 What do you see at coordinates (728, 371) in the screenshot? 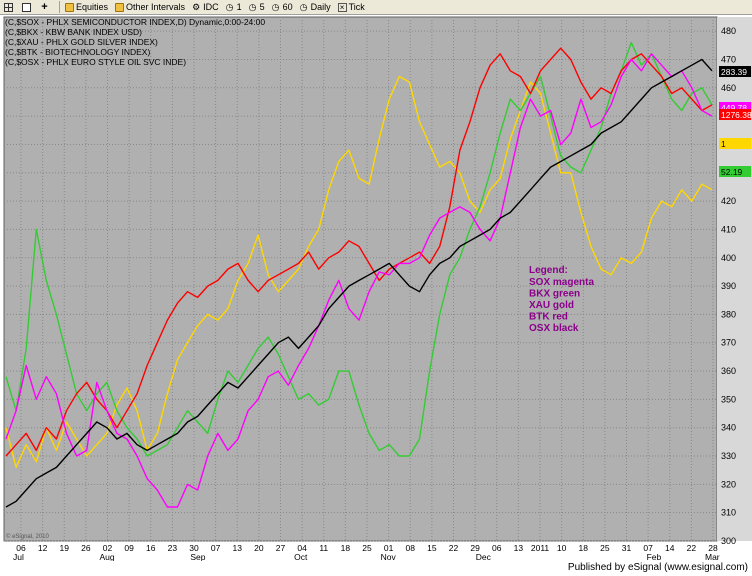
I see `y-tick-label: 360` at bounding box center [728, 371].